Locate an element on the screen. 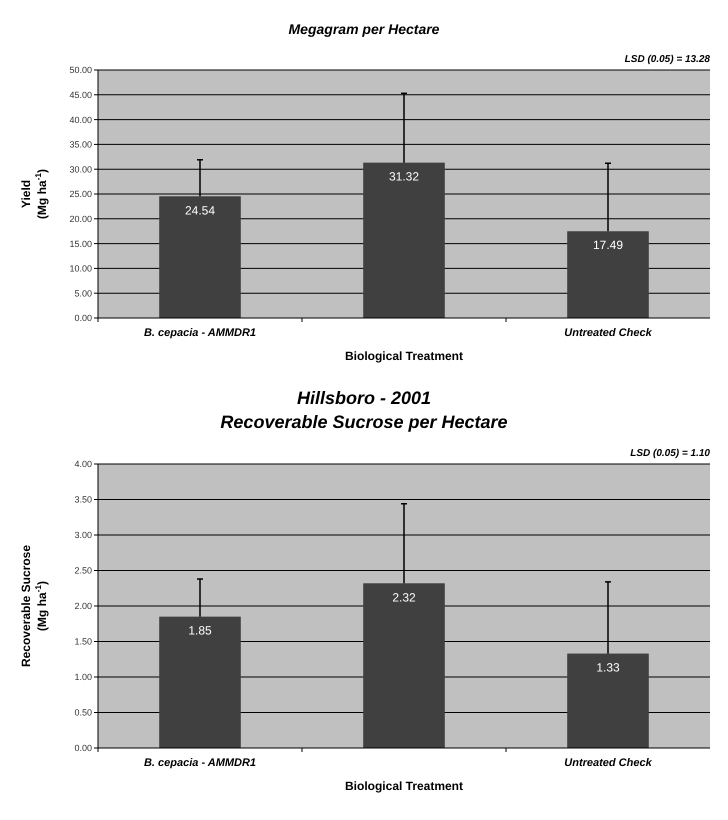 The height and width of the screenshot is (820, 728). text: LSD (0.05) = 1.10 is located at coordinates (670, 453).